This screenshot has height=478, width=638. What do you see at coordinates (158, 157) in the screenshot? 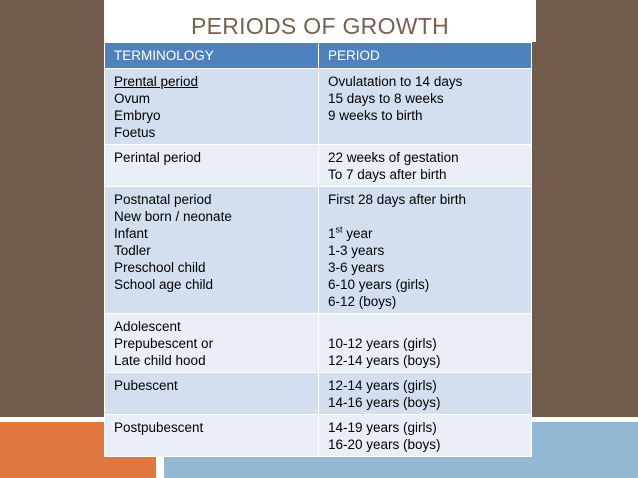
I see `term-line: Perintal period` at bounding box center [158, 157].